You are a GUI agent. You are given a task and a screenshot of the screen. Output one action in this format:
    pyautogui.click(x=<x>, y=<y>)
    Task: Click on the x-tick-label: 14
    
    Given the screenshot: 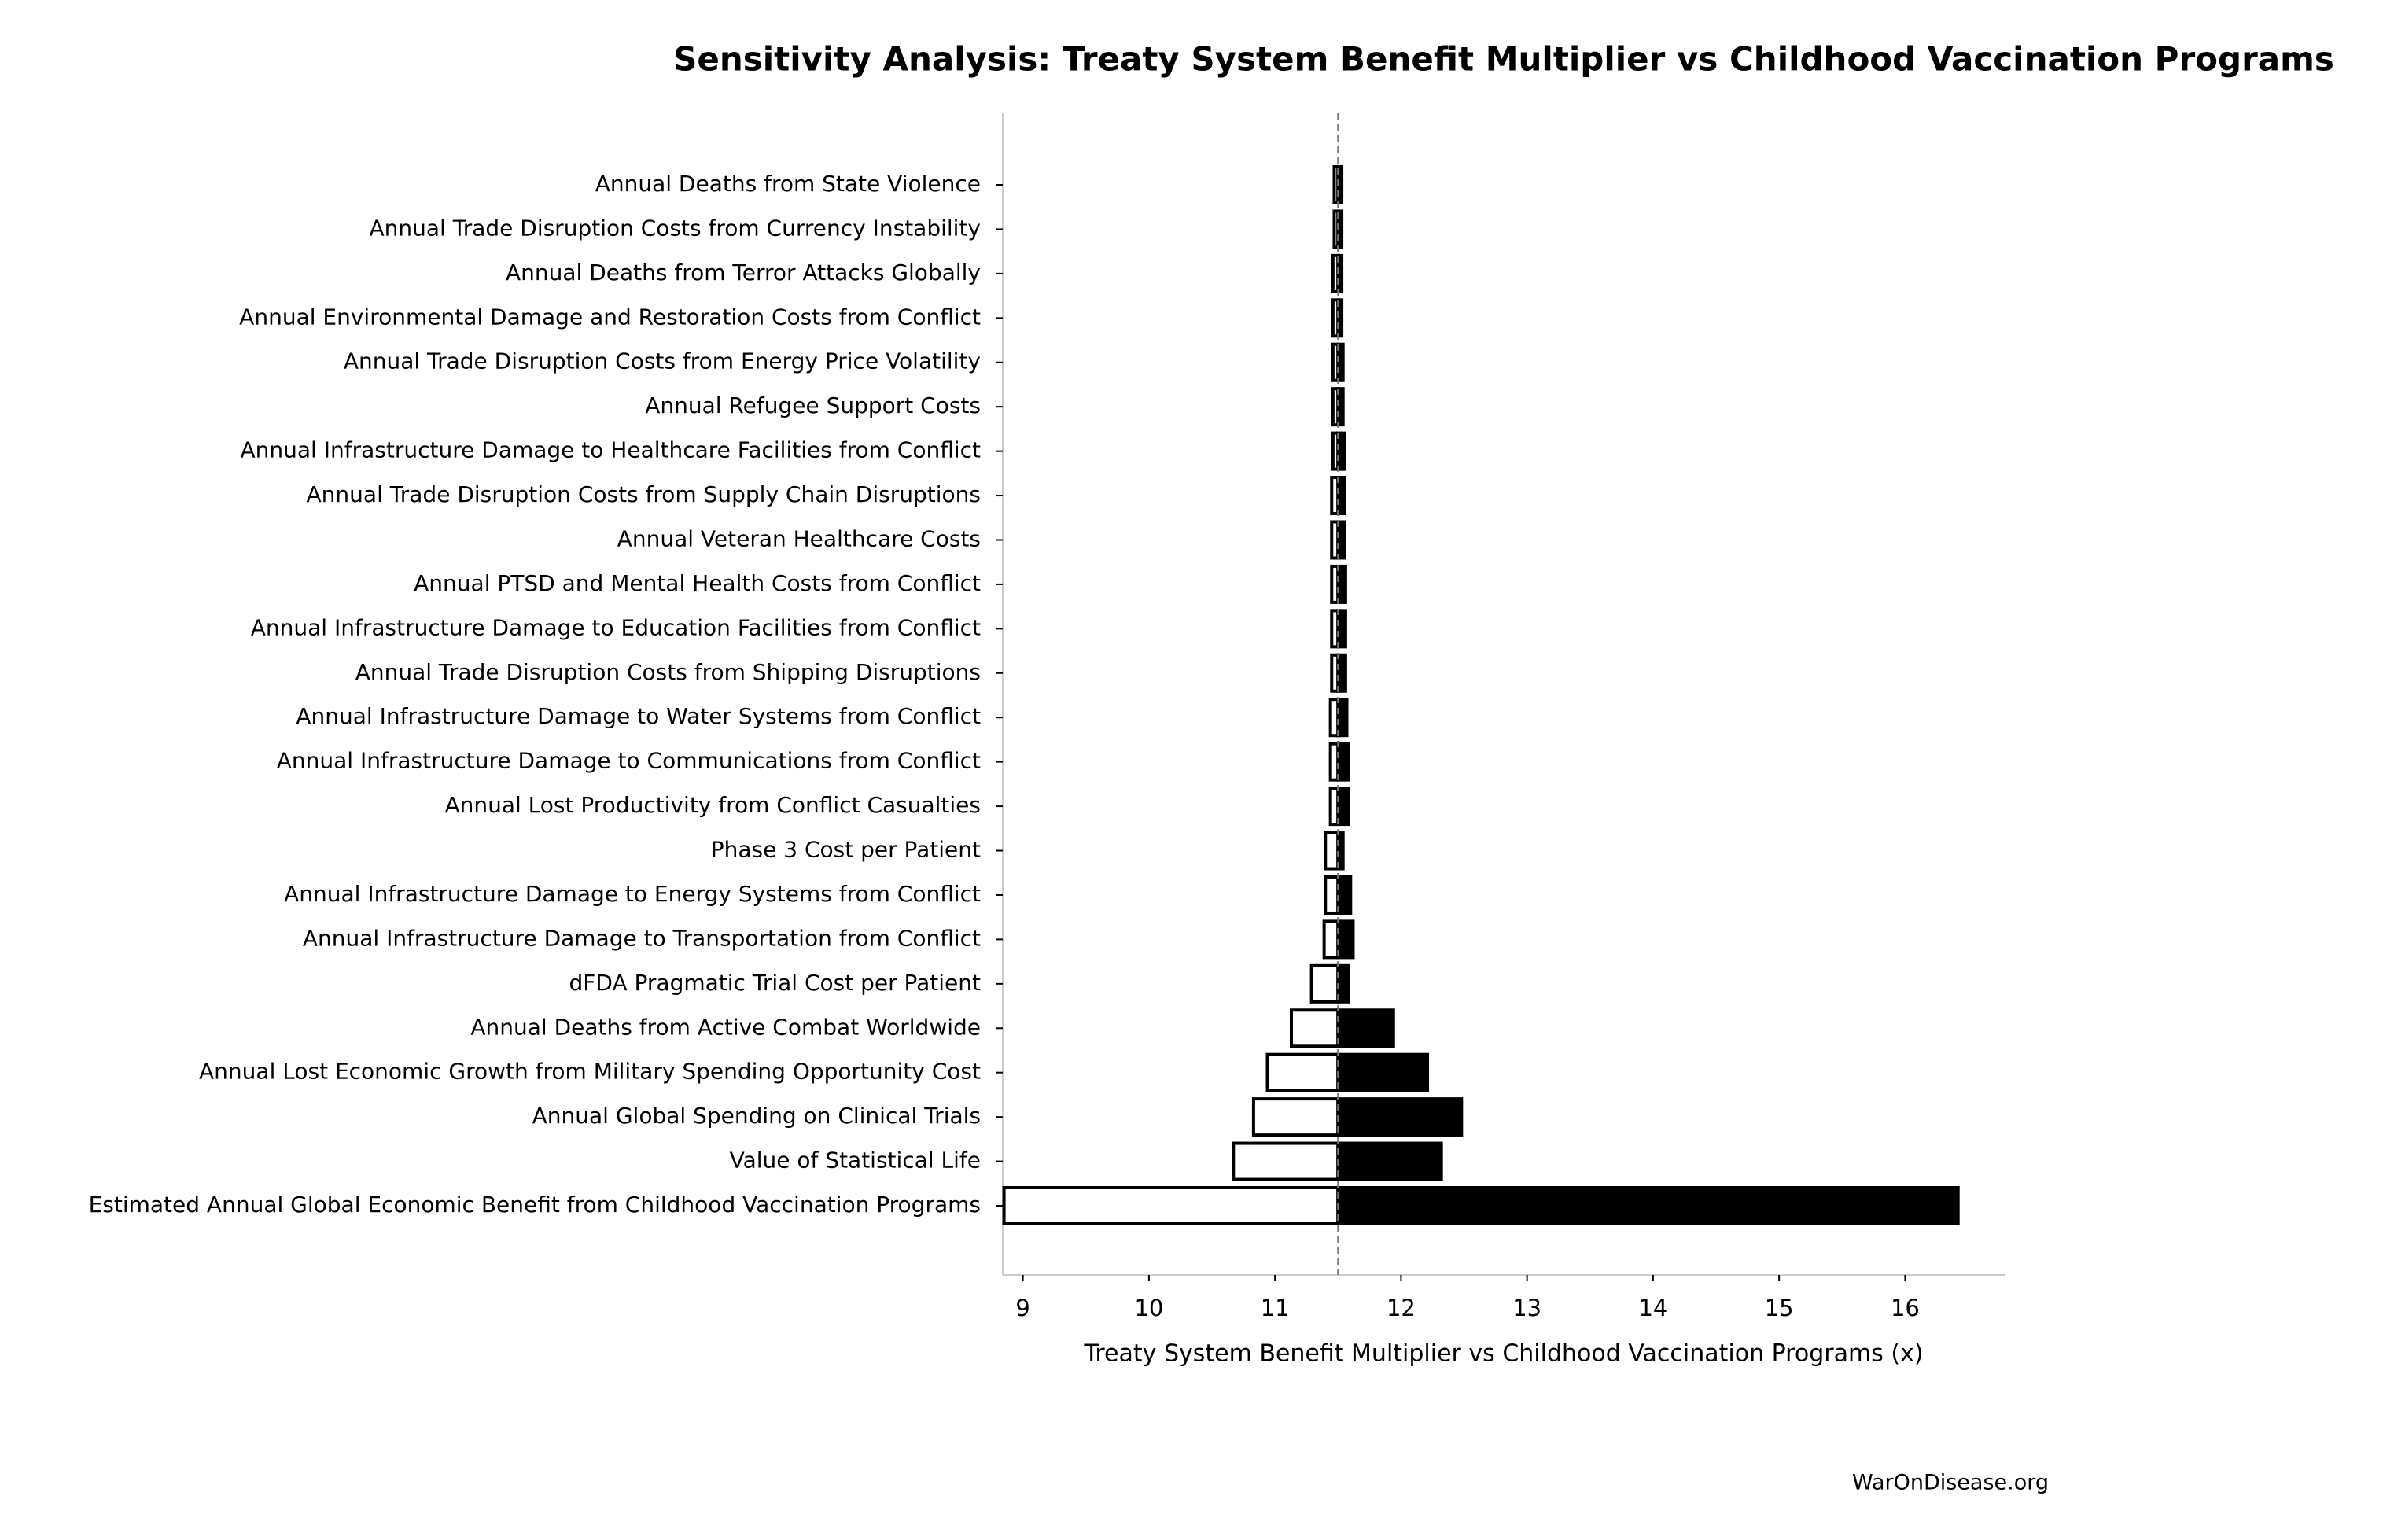 What is the action you would take?
    pyautogui.click(x=1653, y=1308)
    